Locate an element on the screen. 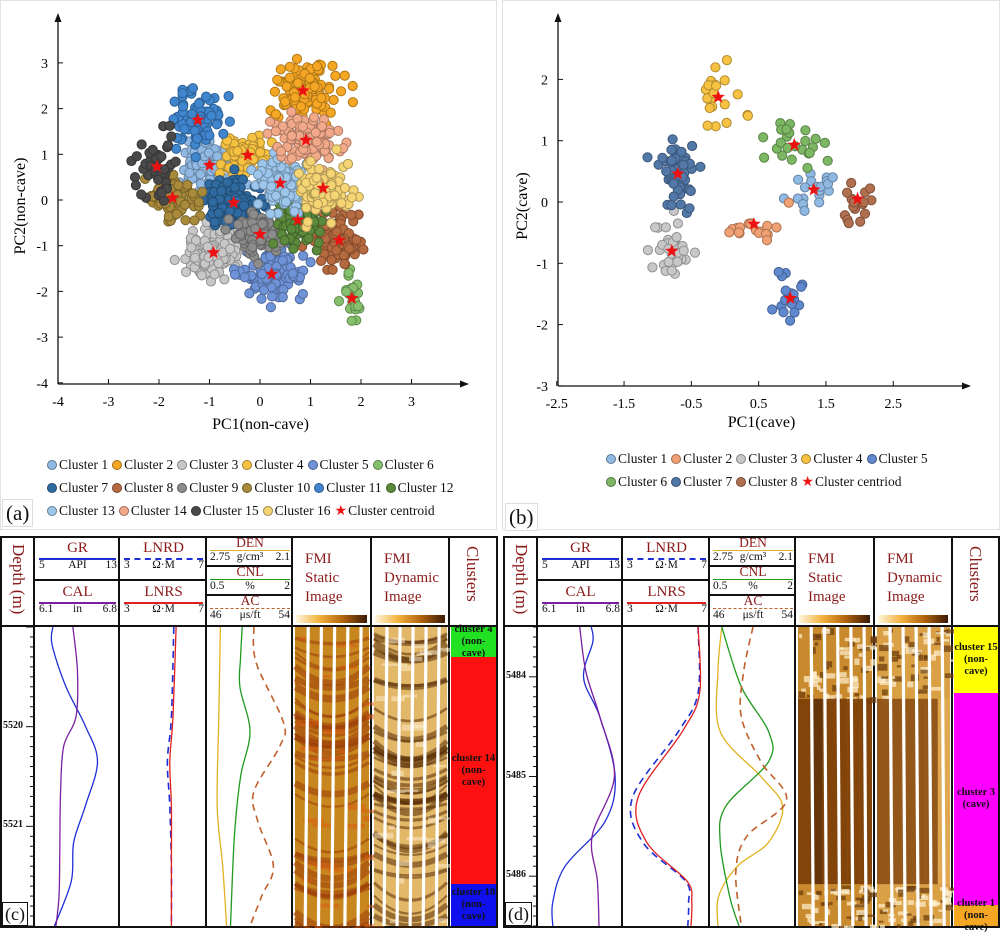  lnrd-min: 3 is located at coordinates (630, 565).